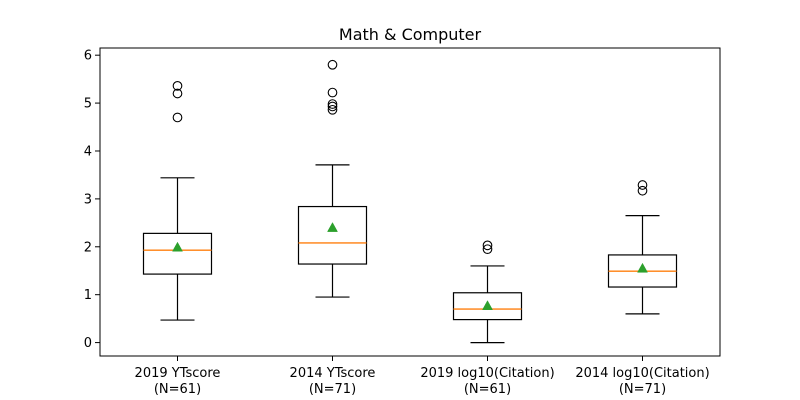 Image resolution: width=800 pixels, height=400 pixels. Describe the element at coordinates (88, 247) in the screenshot. I see `y-tick-label: 2` at that location.